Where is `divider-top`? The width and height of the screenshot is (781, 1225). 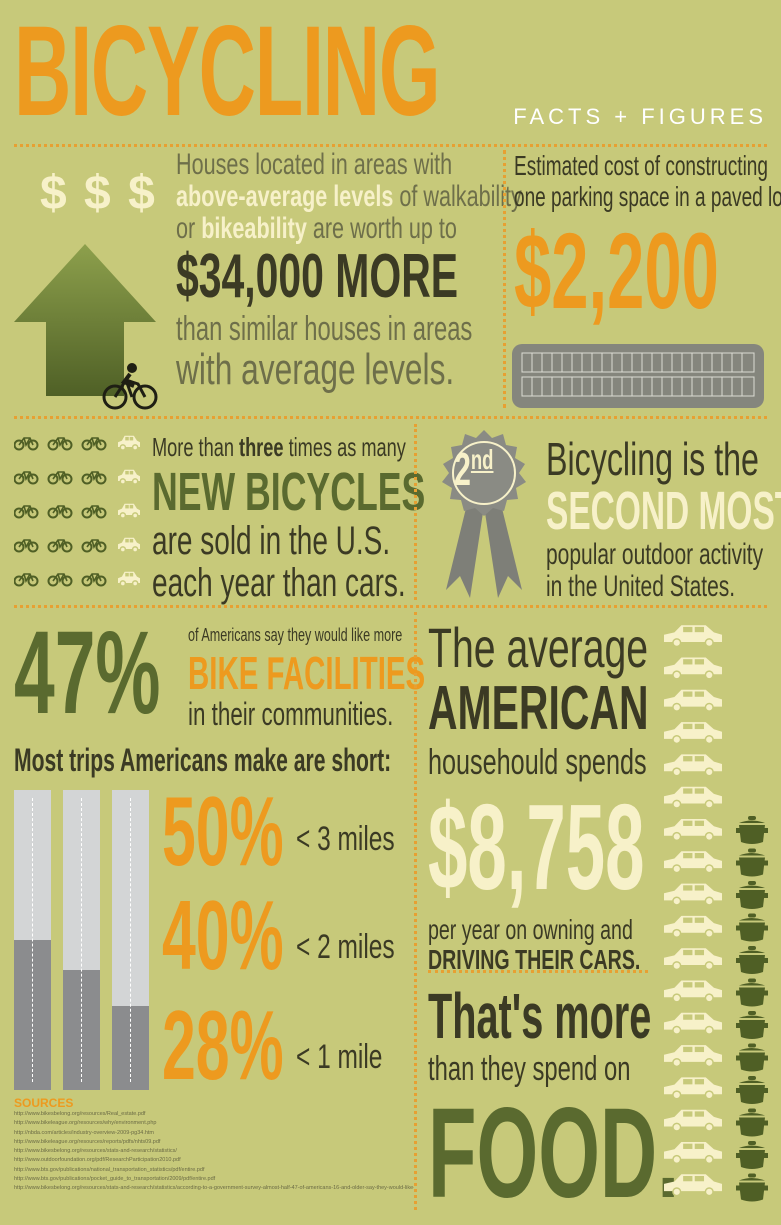
divider-top is located at coordinates (390, 145).